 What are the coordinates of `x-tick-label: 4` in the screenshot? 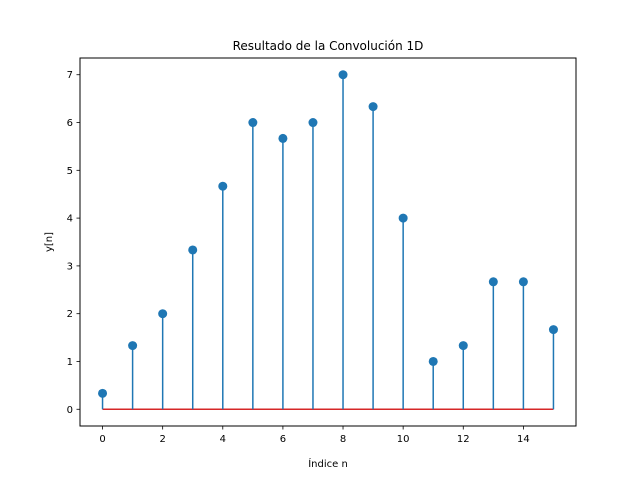 It's located at (223, 439).